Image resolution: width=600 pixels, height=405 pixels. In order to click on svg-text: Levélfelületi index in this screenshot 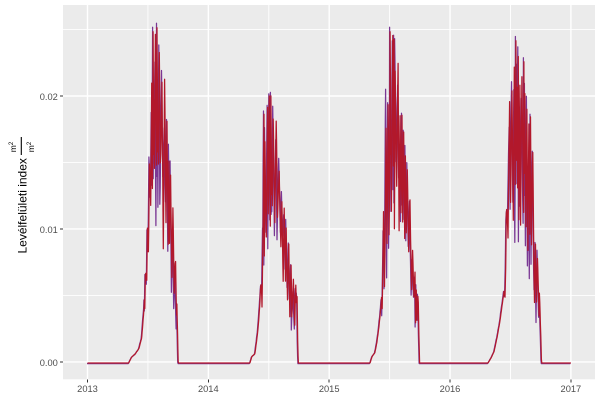, I will do `click(23, 205)`.